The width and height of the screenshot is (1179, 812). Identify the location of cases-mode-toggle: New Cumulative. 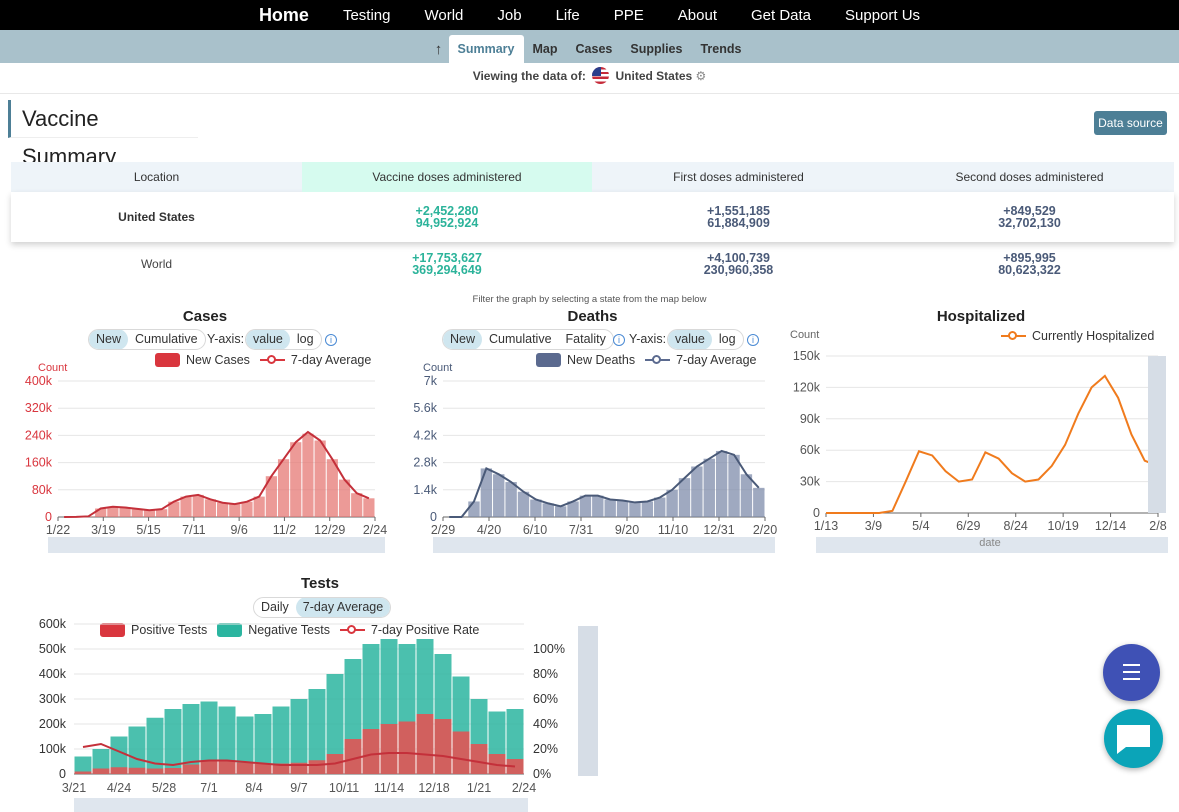
(147, 339).